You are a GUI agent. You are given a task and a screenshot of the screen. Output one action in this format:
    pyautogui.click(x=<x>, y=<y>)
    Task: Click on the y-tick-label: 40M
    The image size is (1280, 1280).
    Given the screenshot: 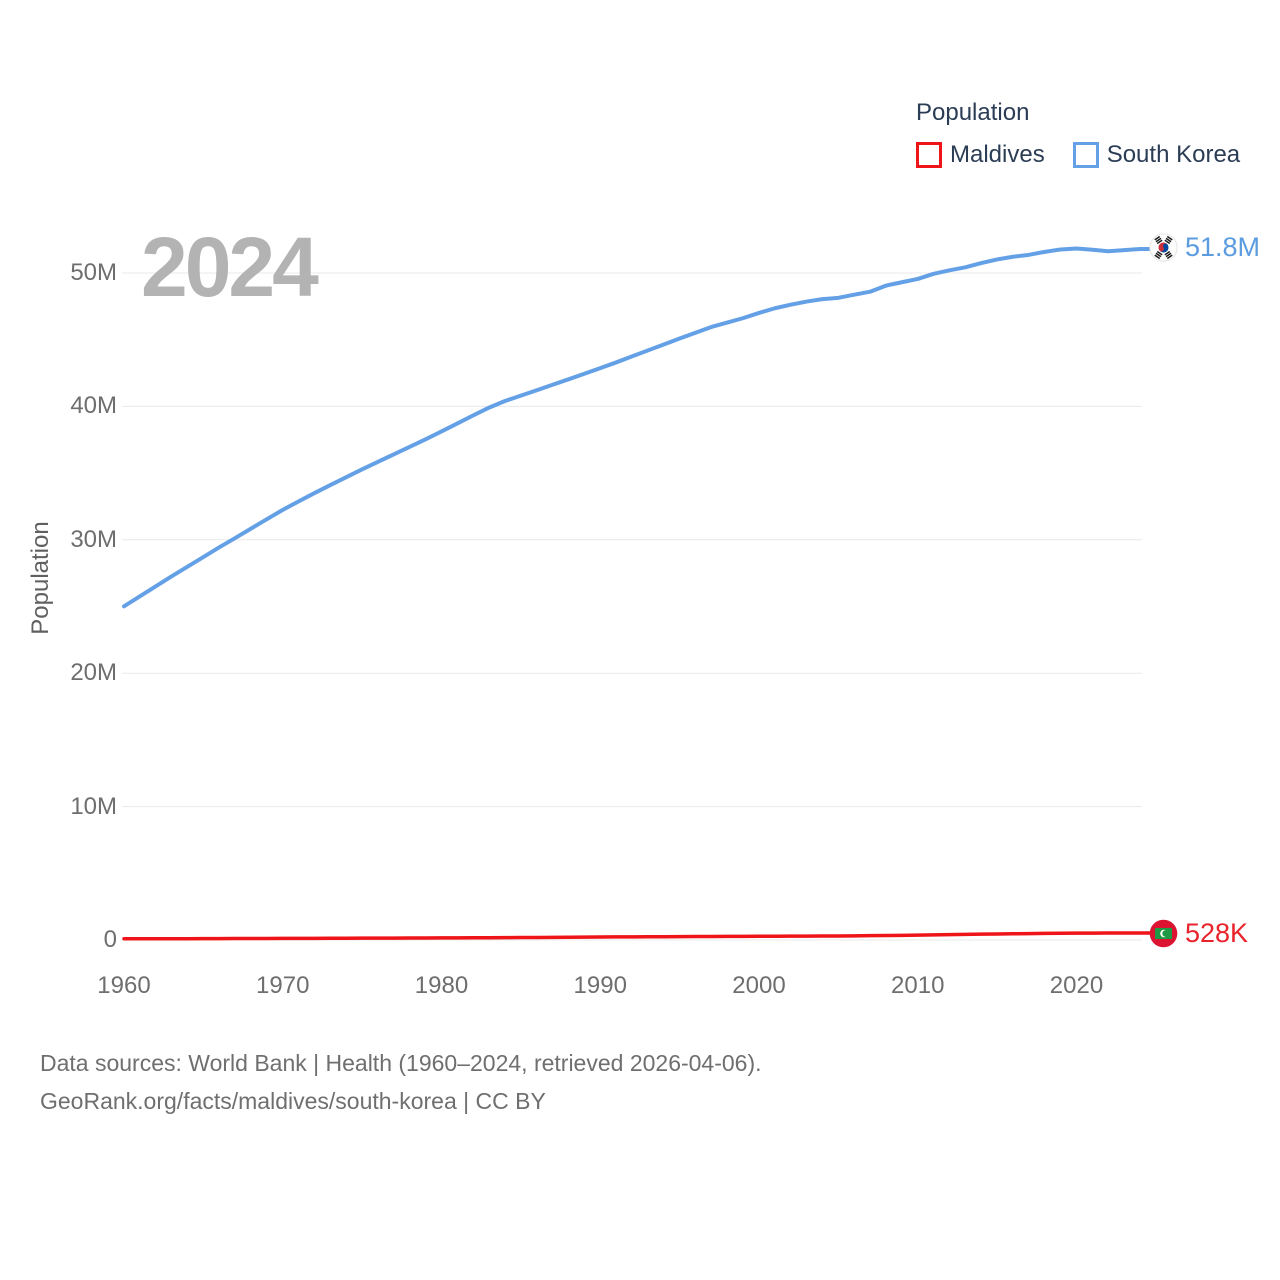 What is the action you would take?
    pyautogui.click(x=93, y=406)
    